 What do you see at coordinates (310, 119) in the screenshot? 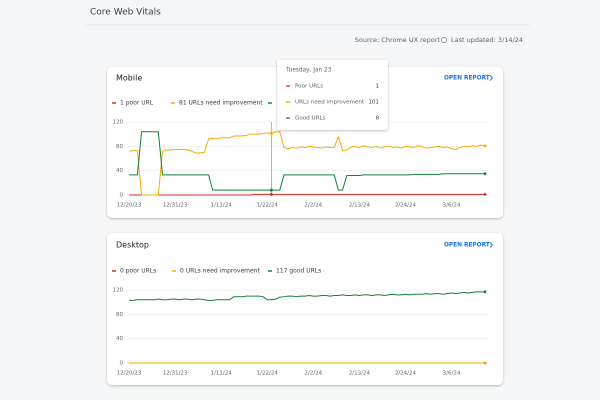
I see `tooltip-label: Good URLs` at bounding box center [310, 119].